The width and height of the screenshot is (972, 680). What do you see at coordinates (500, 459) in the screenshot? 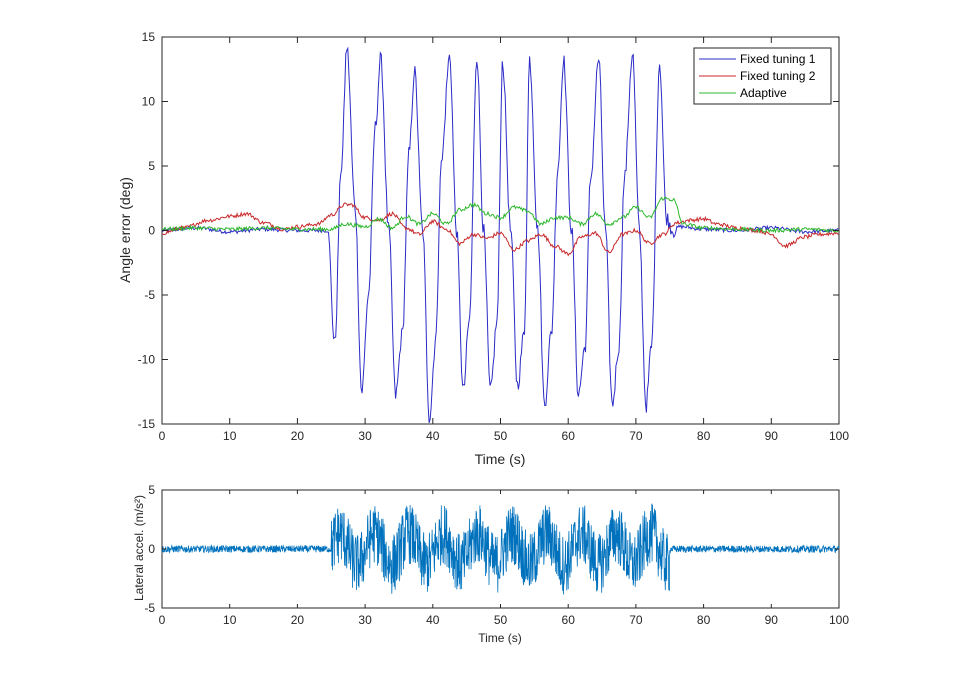
I see `top-x-axis-label: Time (s)` at bounding box center [500, 459].